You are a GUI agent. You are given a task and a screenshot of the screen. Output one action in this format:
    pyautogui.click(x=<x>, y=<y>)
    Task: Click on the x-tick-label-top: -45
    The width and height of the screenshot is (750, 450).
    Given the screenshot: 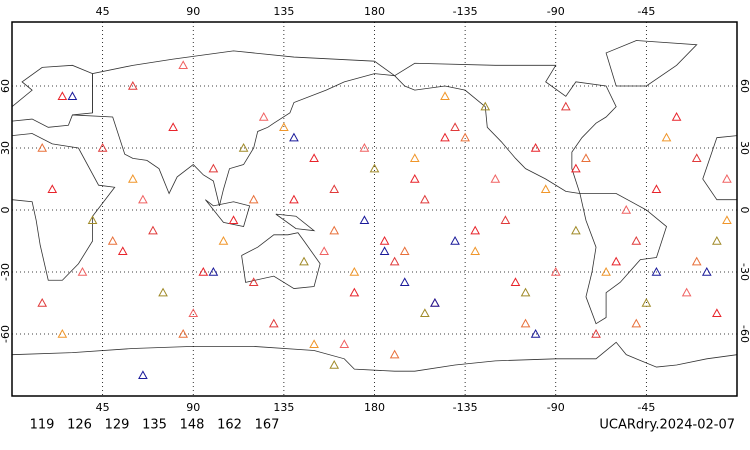 What is the action you would take?
    pyautogui.click(x=646, y=11)
    